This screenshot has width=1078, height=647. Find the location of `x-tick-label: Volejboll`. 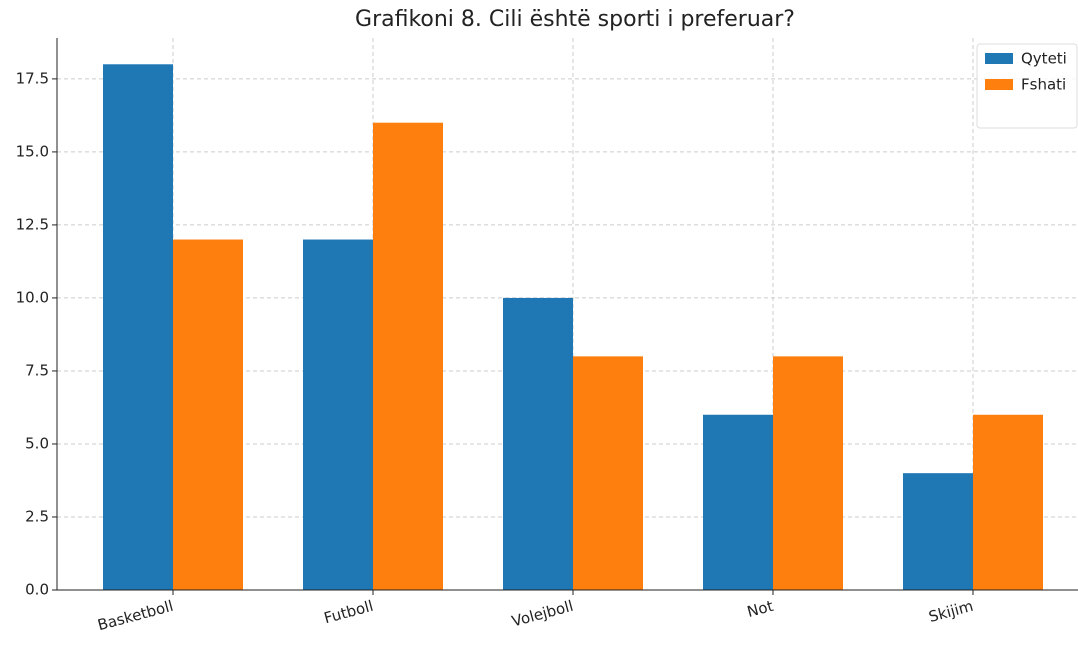

x-tick-label: Volejboll is located at coordinates (542, 614).